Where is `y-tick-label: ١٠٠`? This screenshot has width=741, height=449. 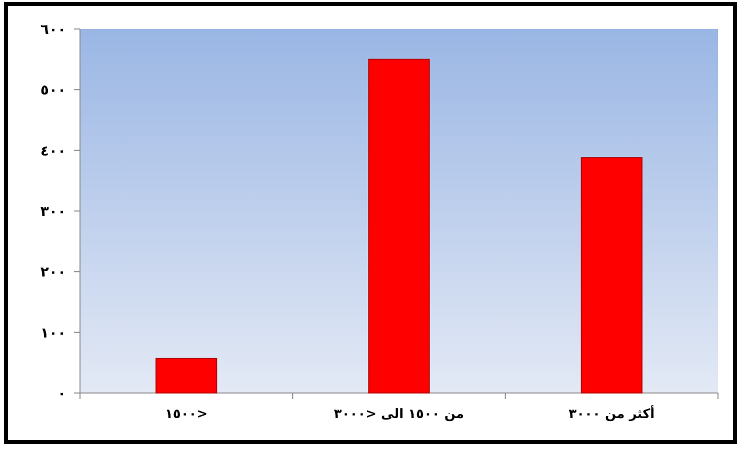 y-tick-label: ١٠٠ is located at coordinates (53, 333).